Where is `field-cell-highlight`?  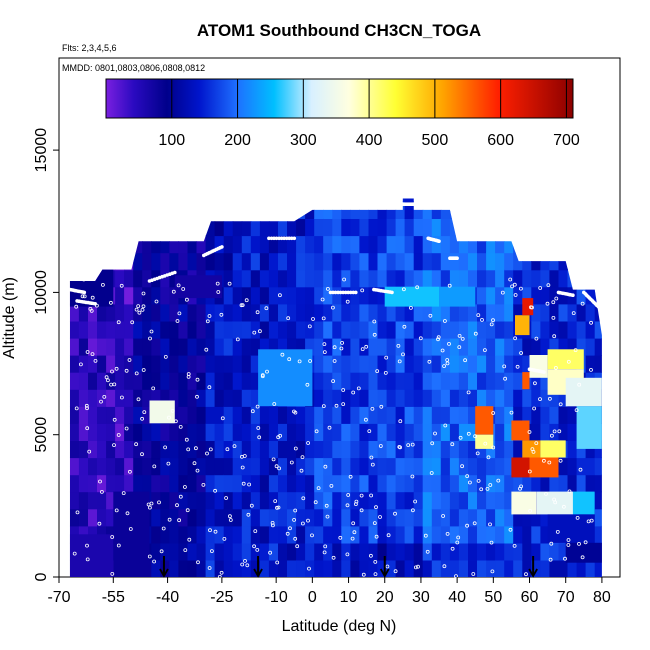
field-cell-highlight is located at coordinates (162, 412).